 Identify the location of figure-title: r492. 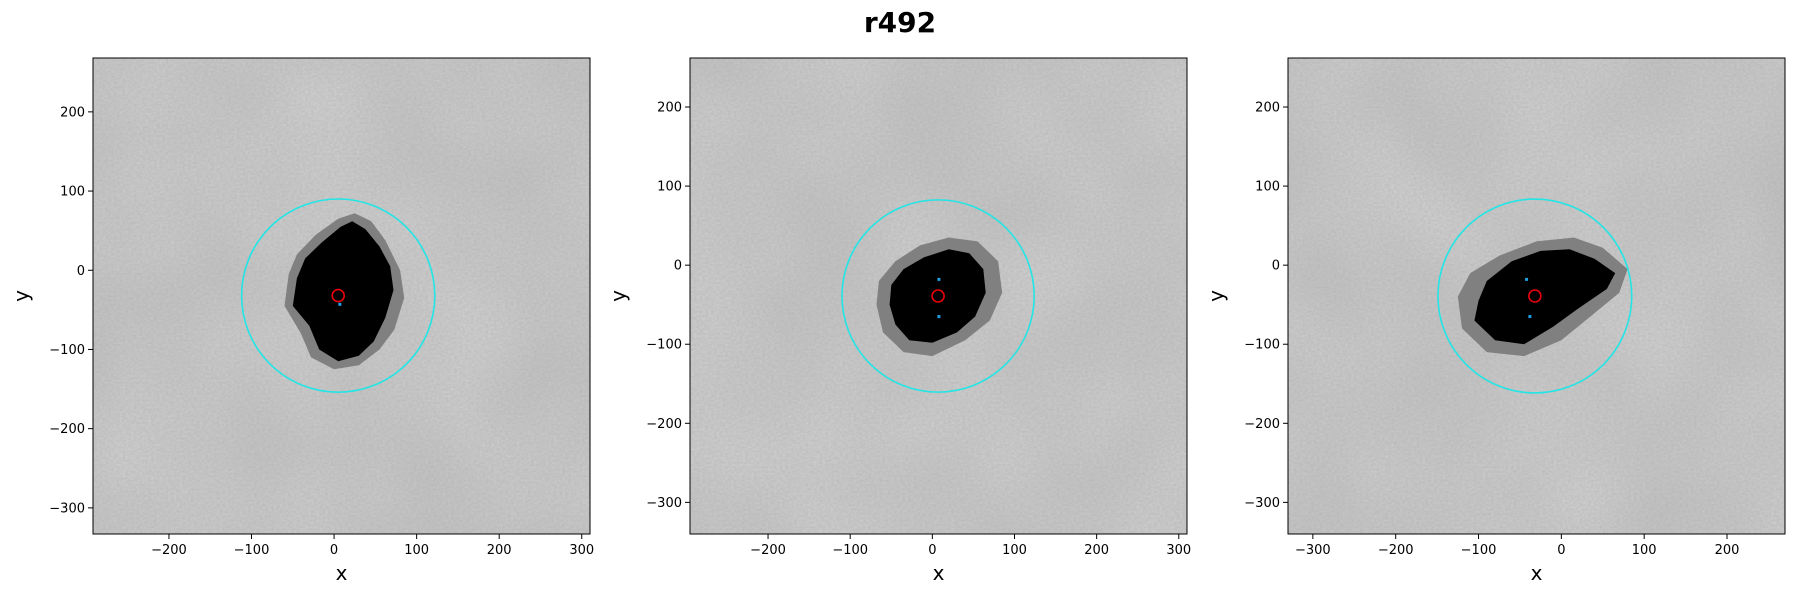
(900, 22).